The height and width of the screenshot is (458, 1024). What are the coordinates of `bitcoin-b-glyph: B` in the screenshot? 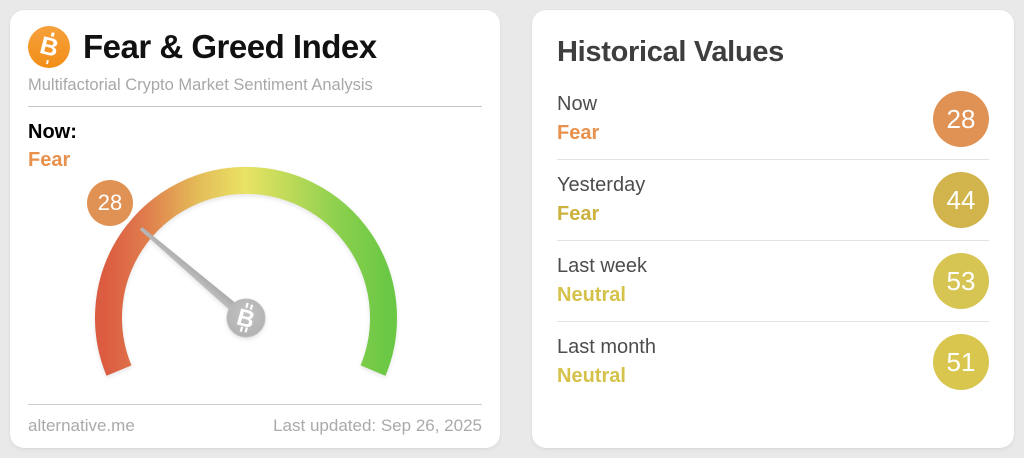 It's located at (49, 46).